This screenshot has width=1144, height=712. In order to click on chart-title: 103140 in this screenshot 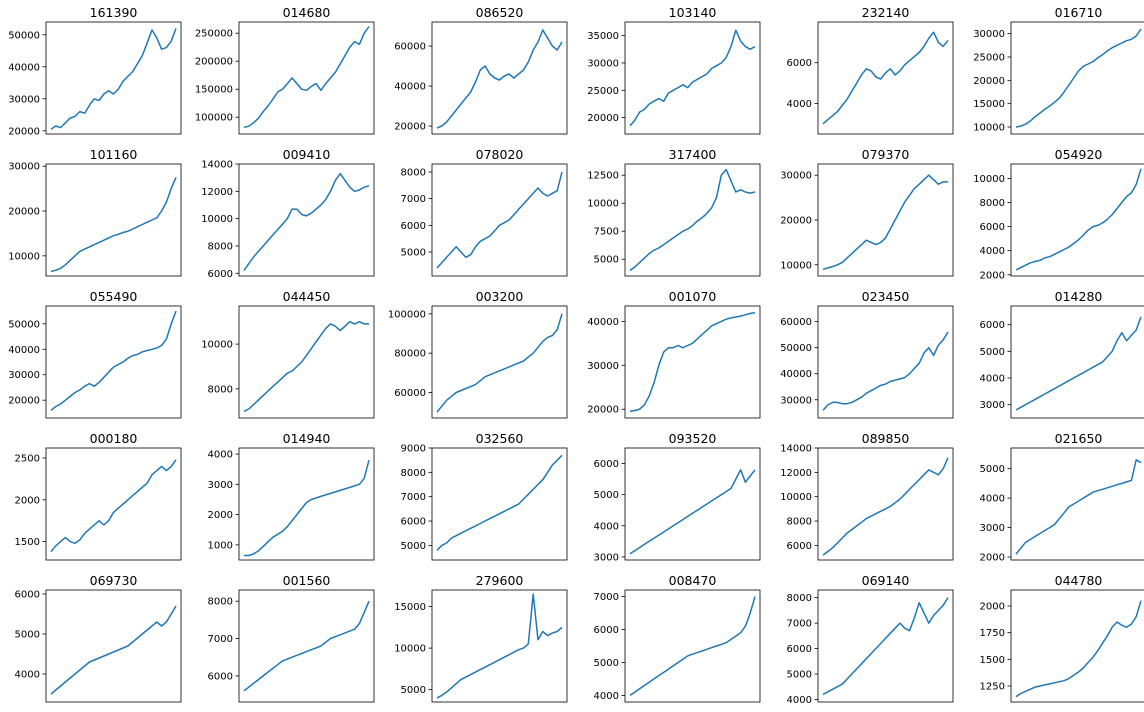, I will do `click(693, 12)`.